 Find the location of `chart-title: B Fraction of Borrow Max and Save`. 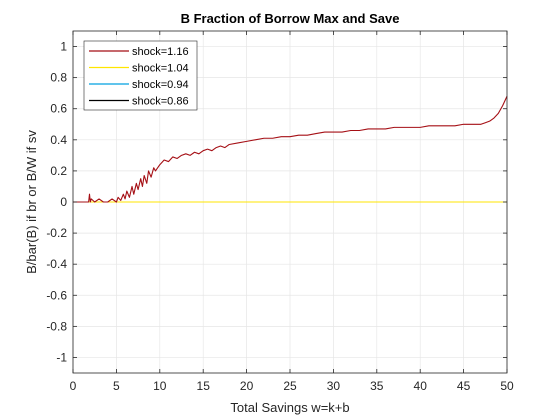

chart-title: B Fraction of Borrow Max and Save is located at coordinates (290, 18).